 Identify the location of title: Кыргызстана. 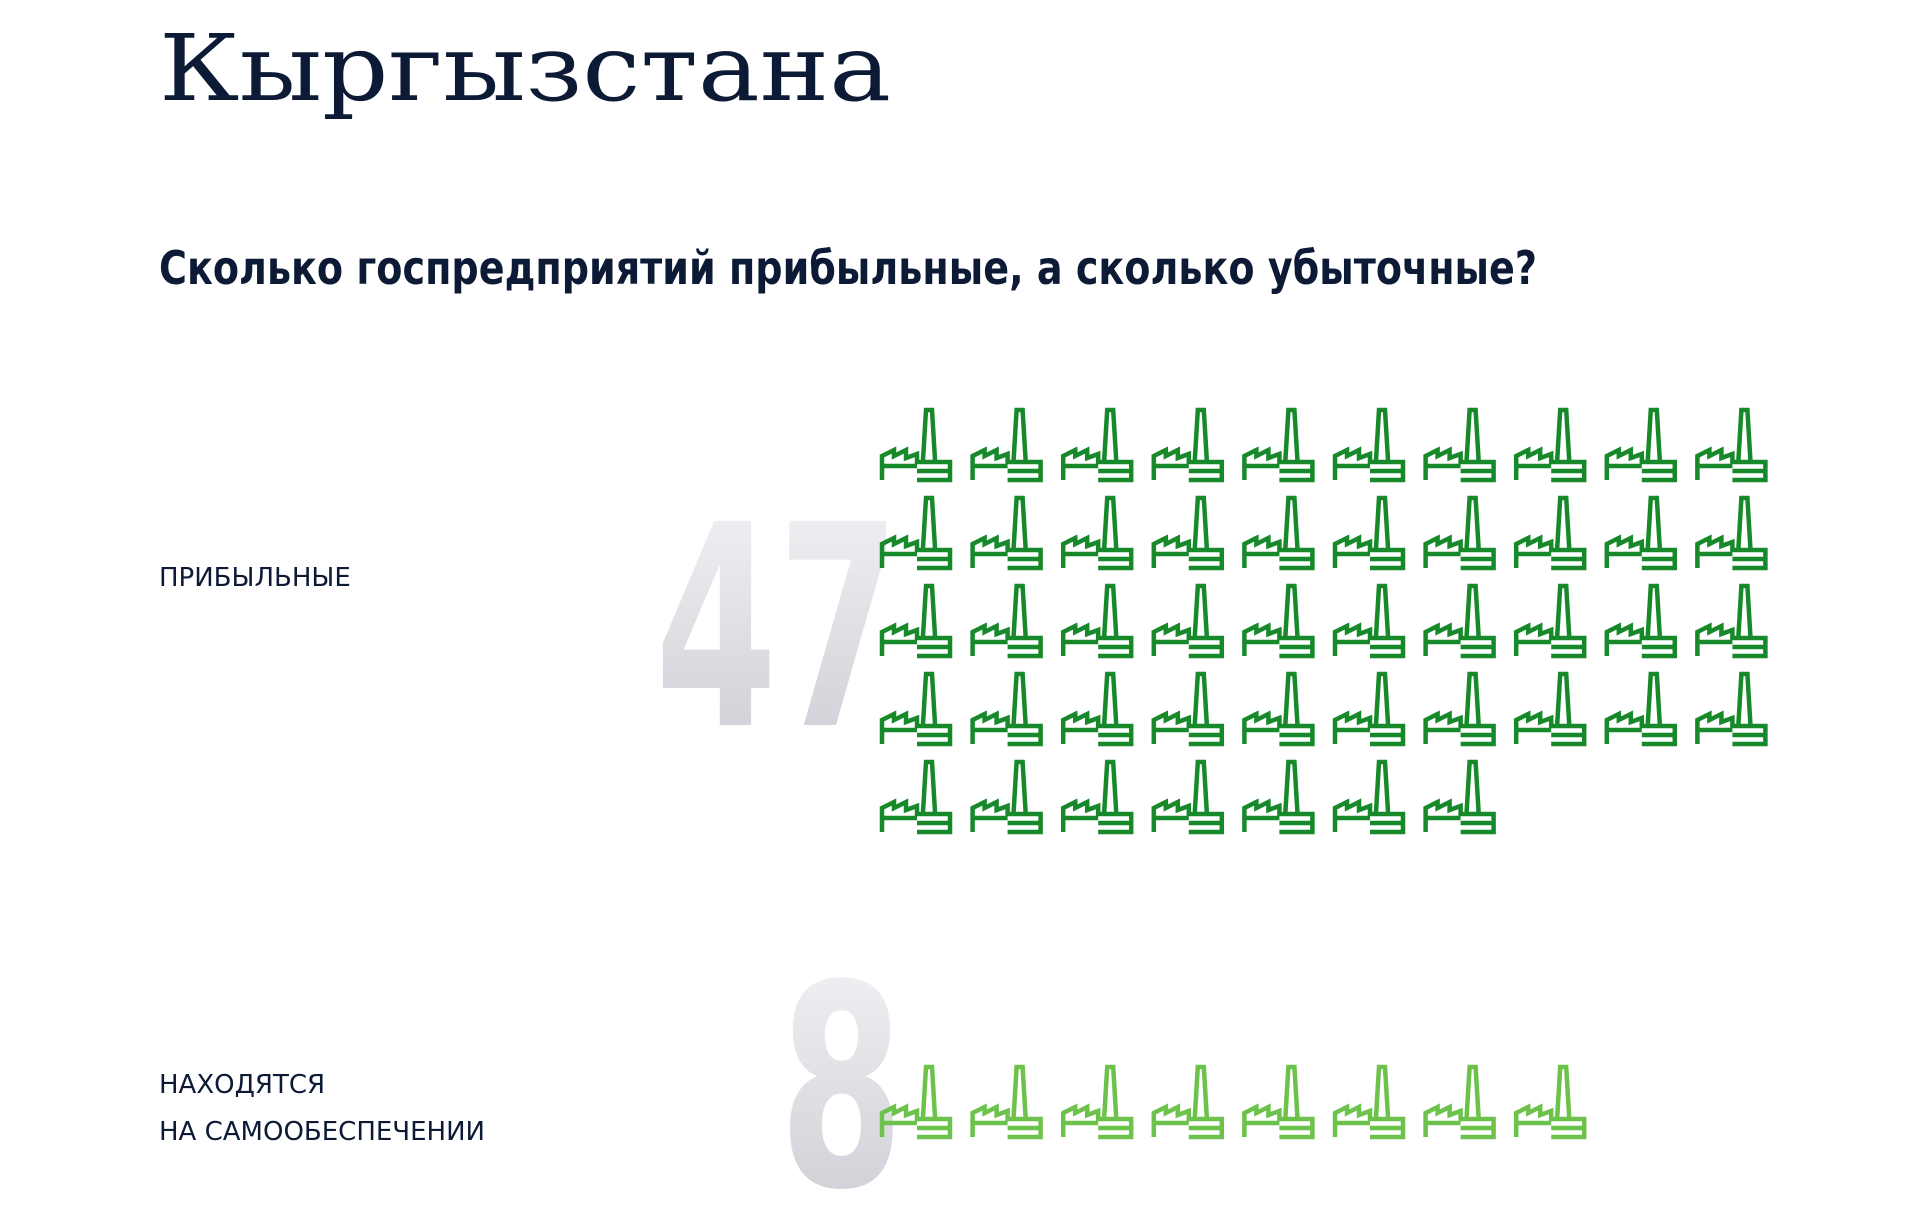
(525, 68).